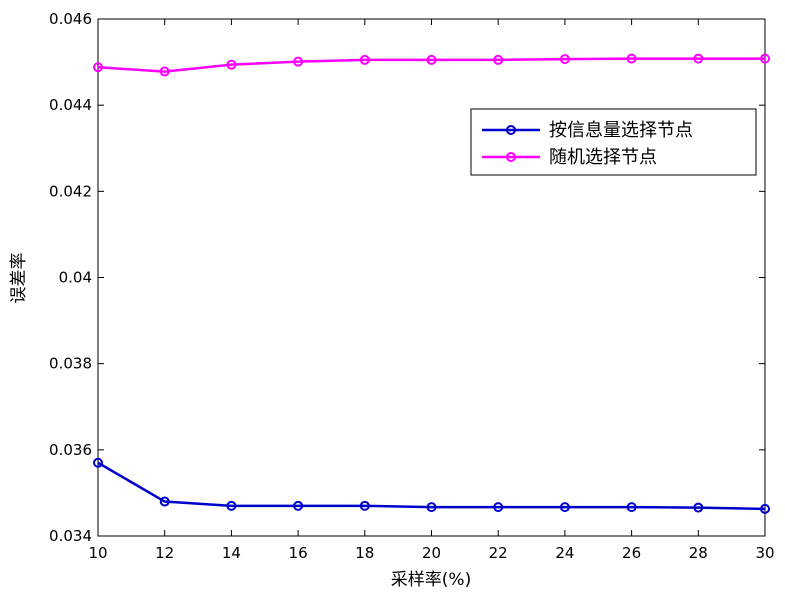 The height and width of the screenshot is (595, 785). What do you see at coordinates (70, 19) in the screenshot?
I see `y-tick-label: 0.046` at bounding box center [70, 19].